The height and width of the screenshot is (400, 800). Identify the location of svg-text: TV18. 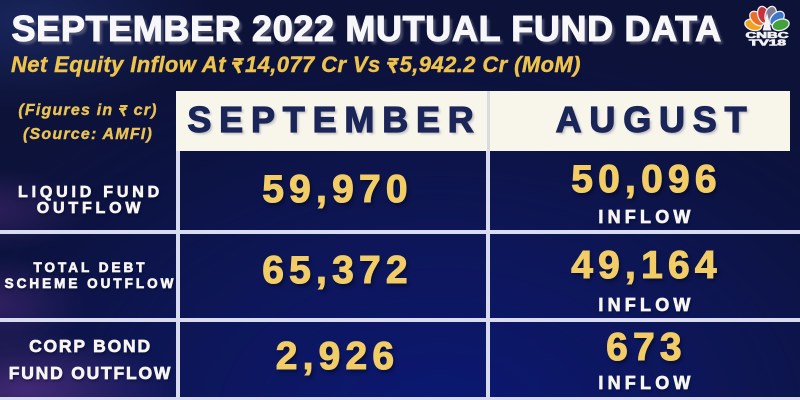
(768, 43).